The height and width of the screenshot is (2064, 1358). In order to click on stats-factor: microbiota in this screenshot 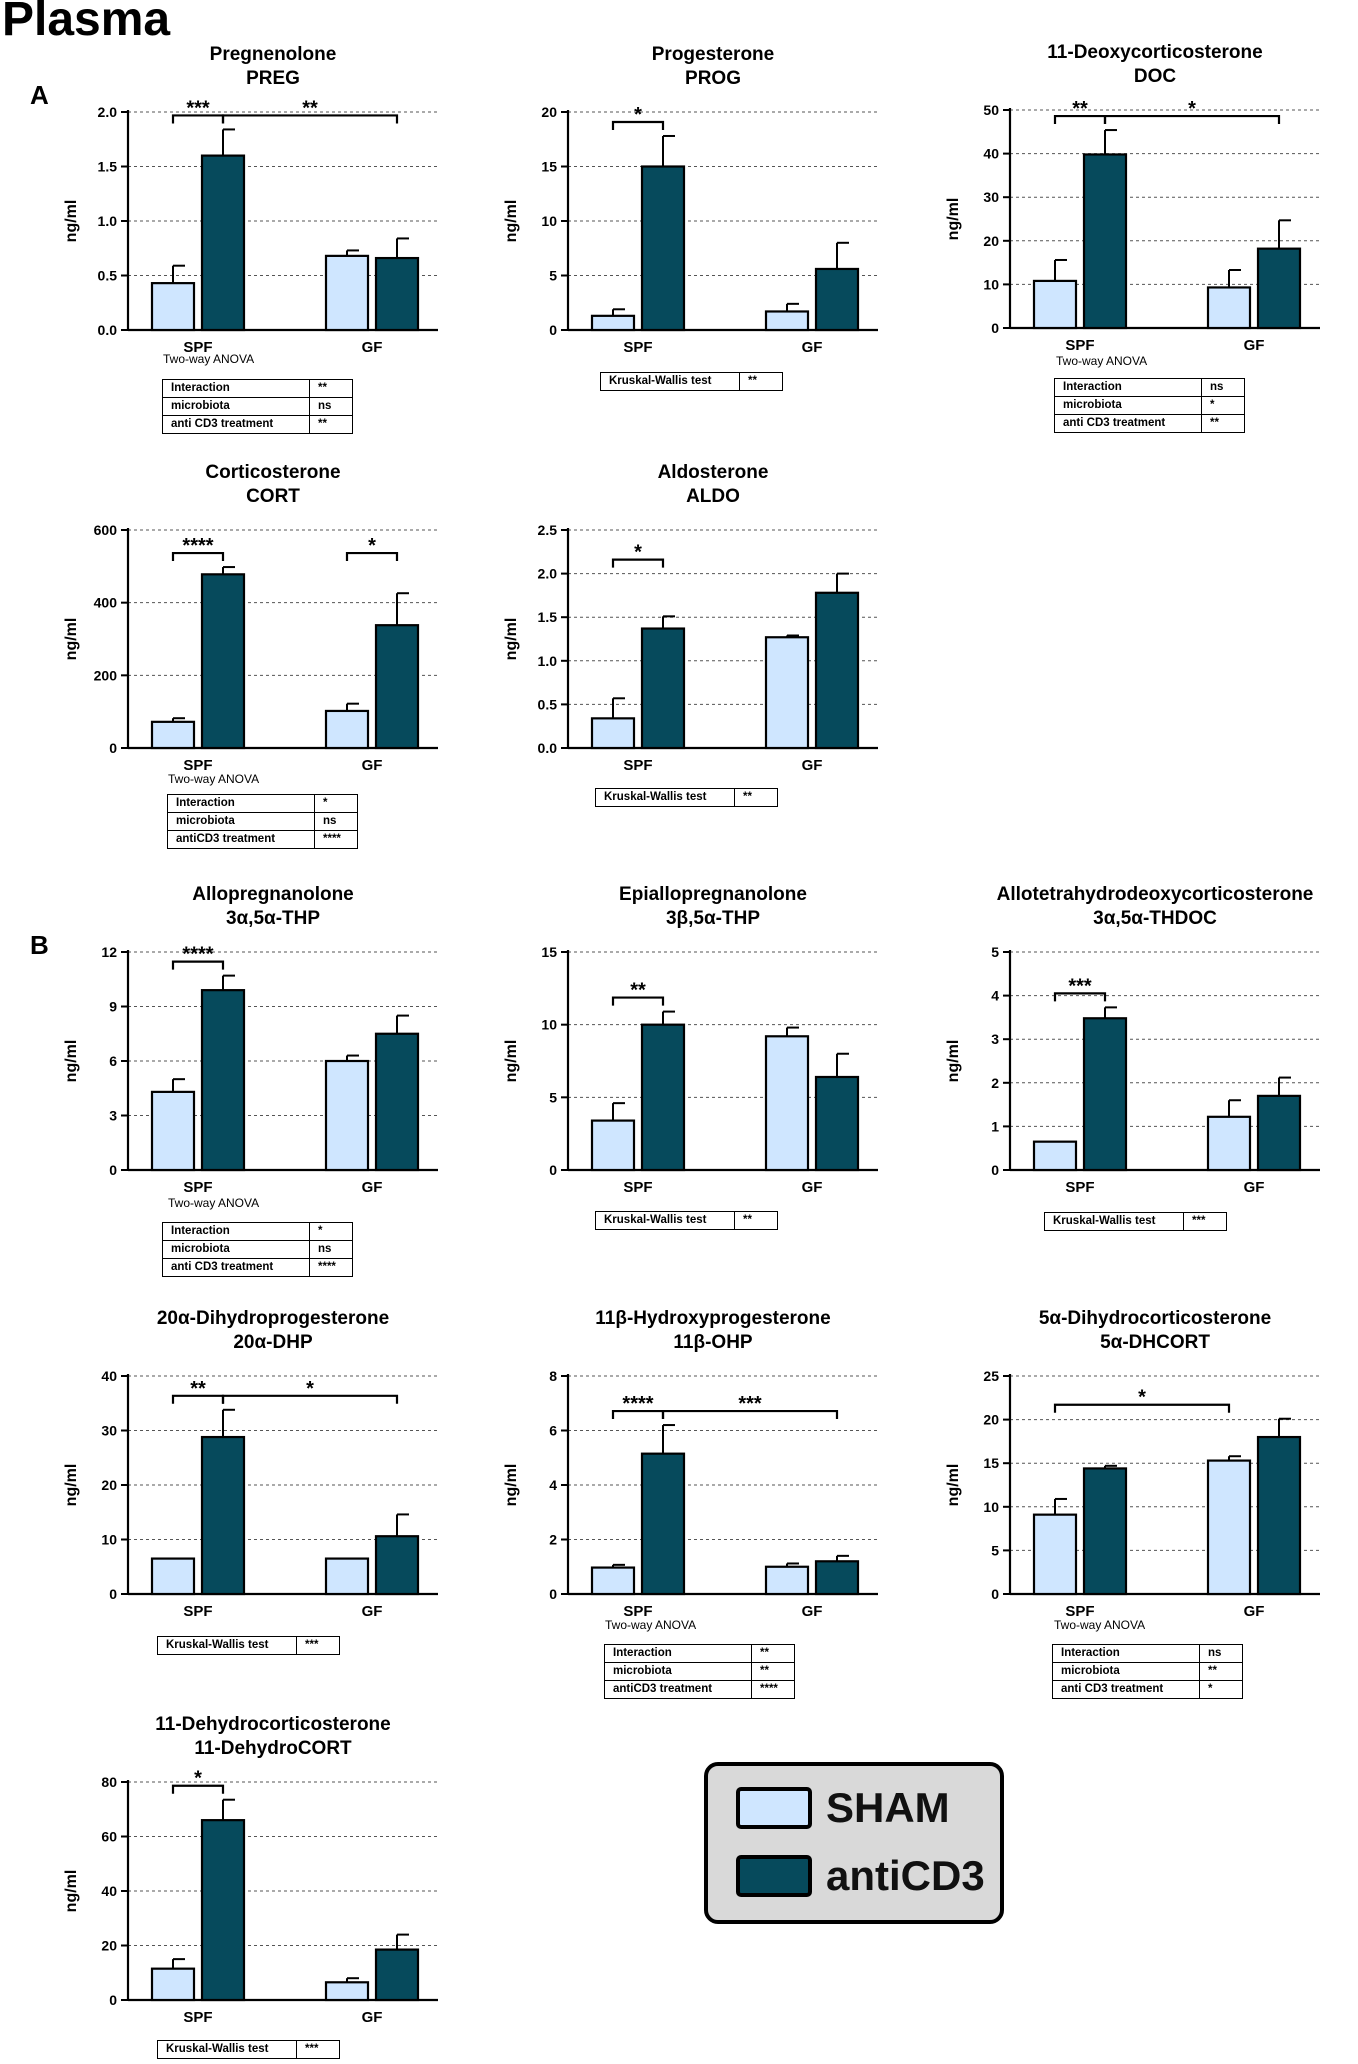, I will do `click(241, 821)`.